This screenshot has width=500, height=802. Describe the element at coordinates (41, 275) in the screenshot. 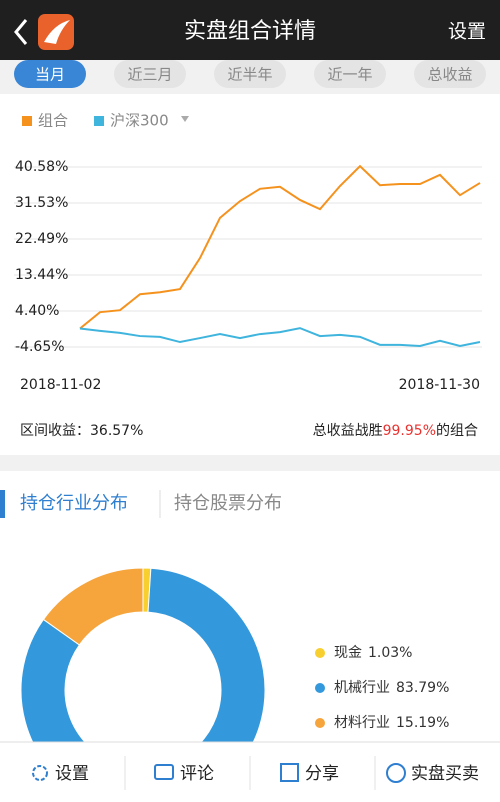

I see `y-tick-label: 13.44%` at that location.